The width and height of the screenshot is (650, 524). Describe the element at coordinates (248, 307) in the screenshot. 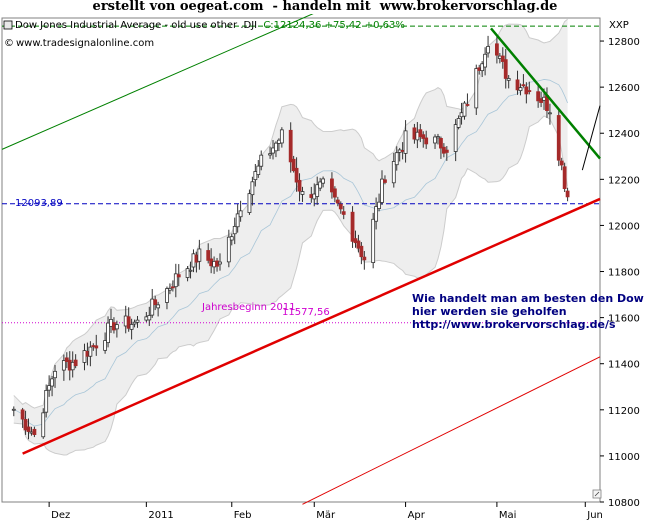

I see `annotation-jahresbeginn: Jahresbeginn 2011` at that location.